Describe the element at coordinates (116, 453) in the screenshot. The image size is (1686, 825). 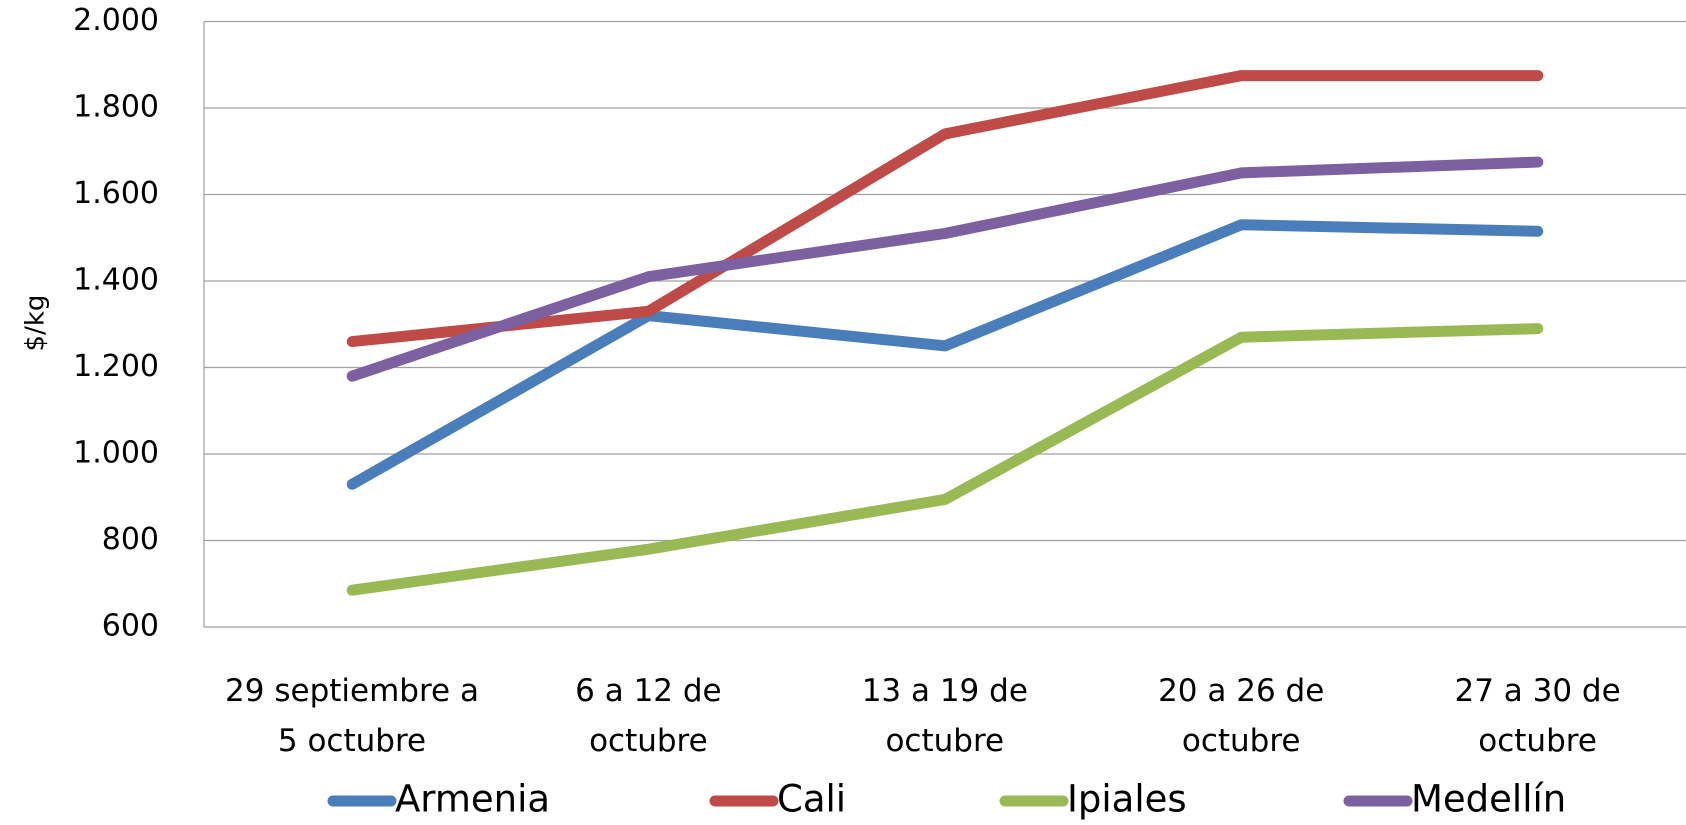
I see `y-tick-label: 1.000` at that location.